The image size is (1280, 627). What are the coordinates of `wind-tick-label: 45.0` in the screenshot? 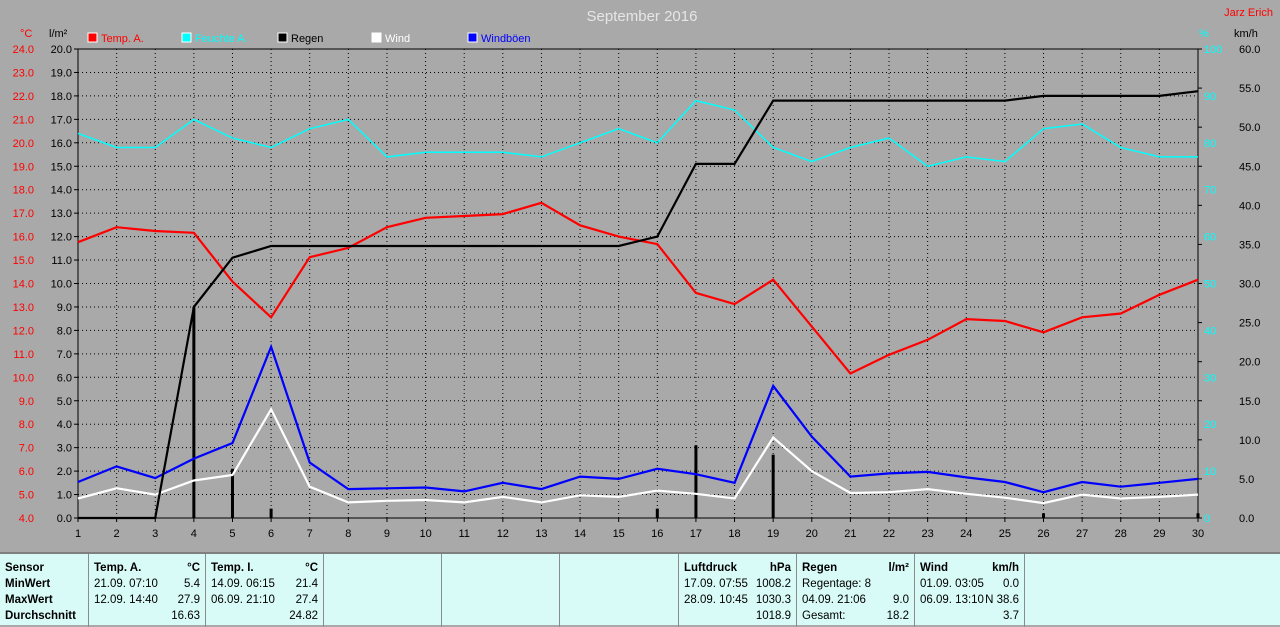 It's located at (1249, 167).